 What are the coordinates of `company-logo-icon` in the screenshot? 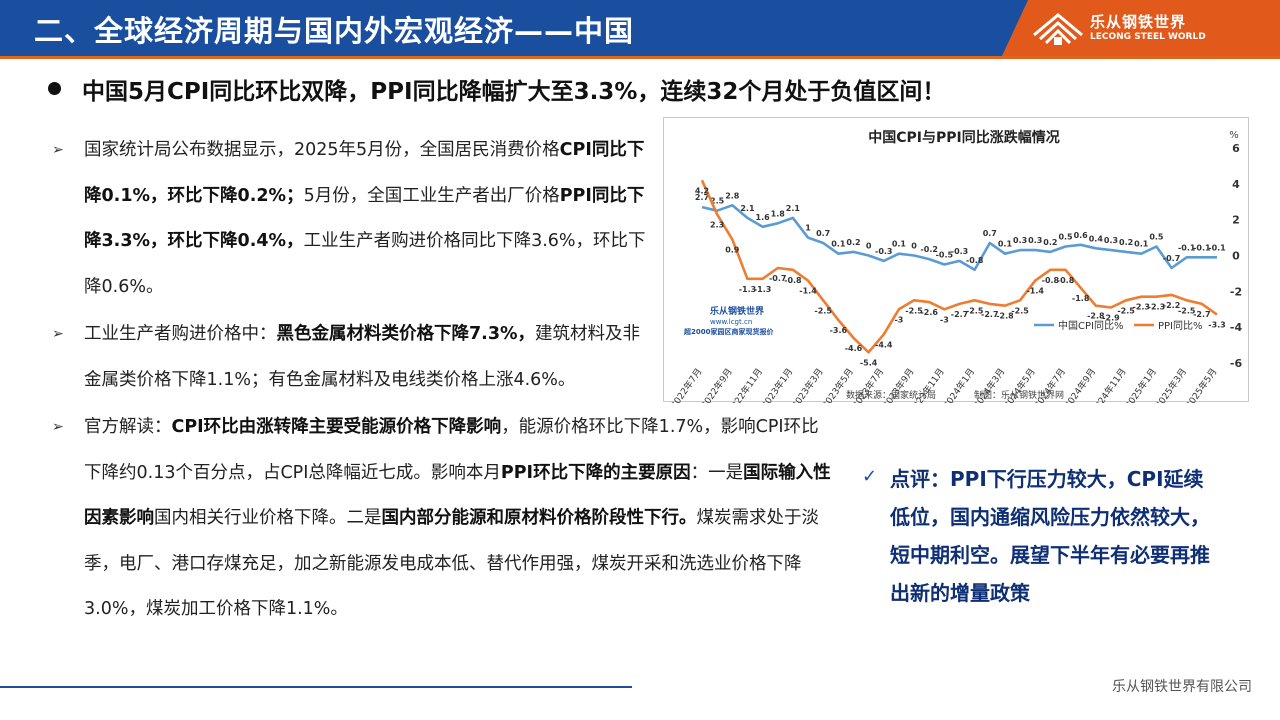 It's located at (1058, 29).